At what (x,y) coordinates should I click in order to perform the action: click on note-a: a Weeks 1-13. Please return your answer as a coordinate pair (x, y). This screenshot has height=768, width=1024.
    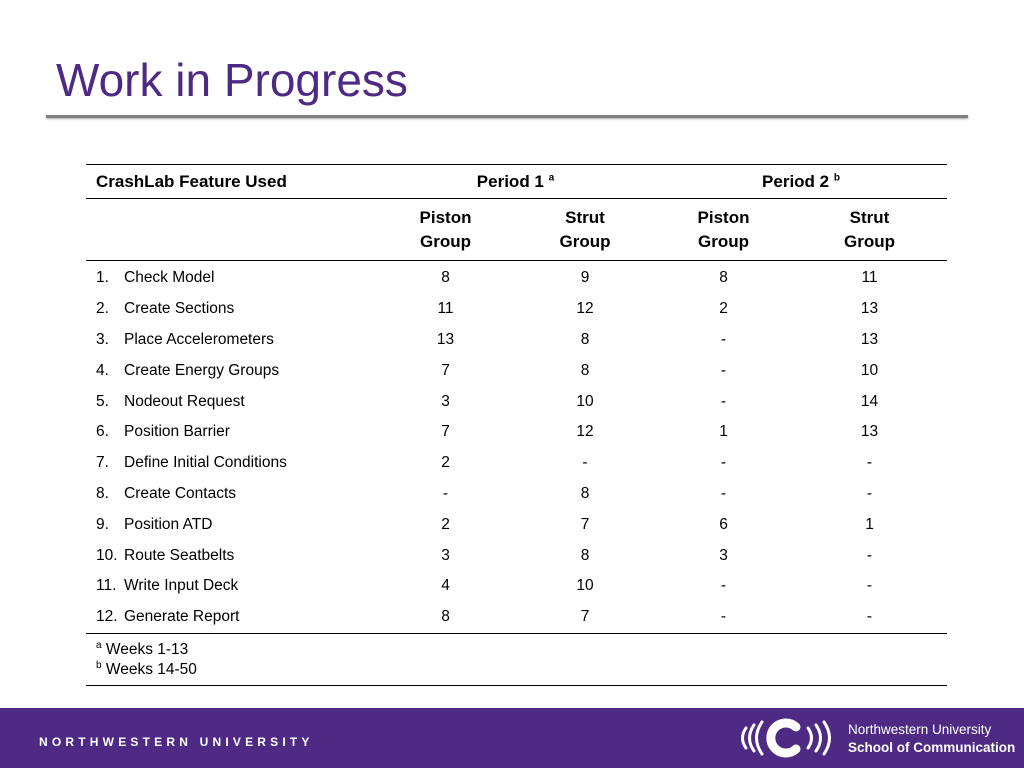
    Looking at the image, I should click on (521, 650).